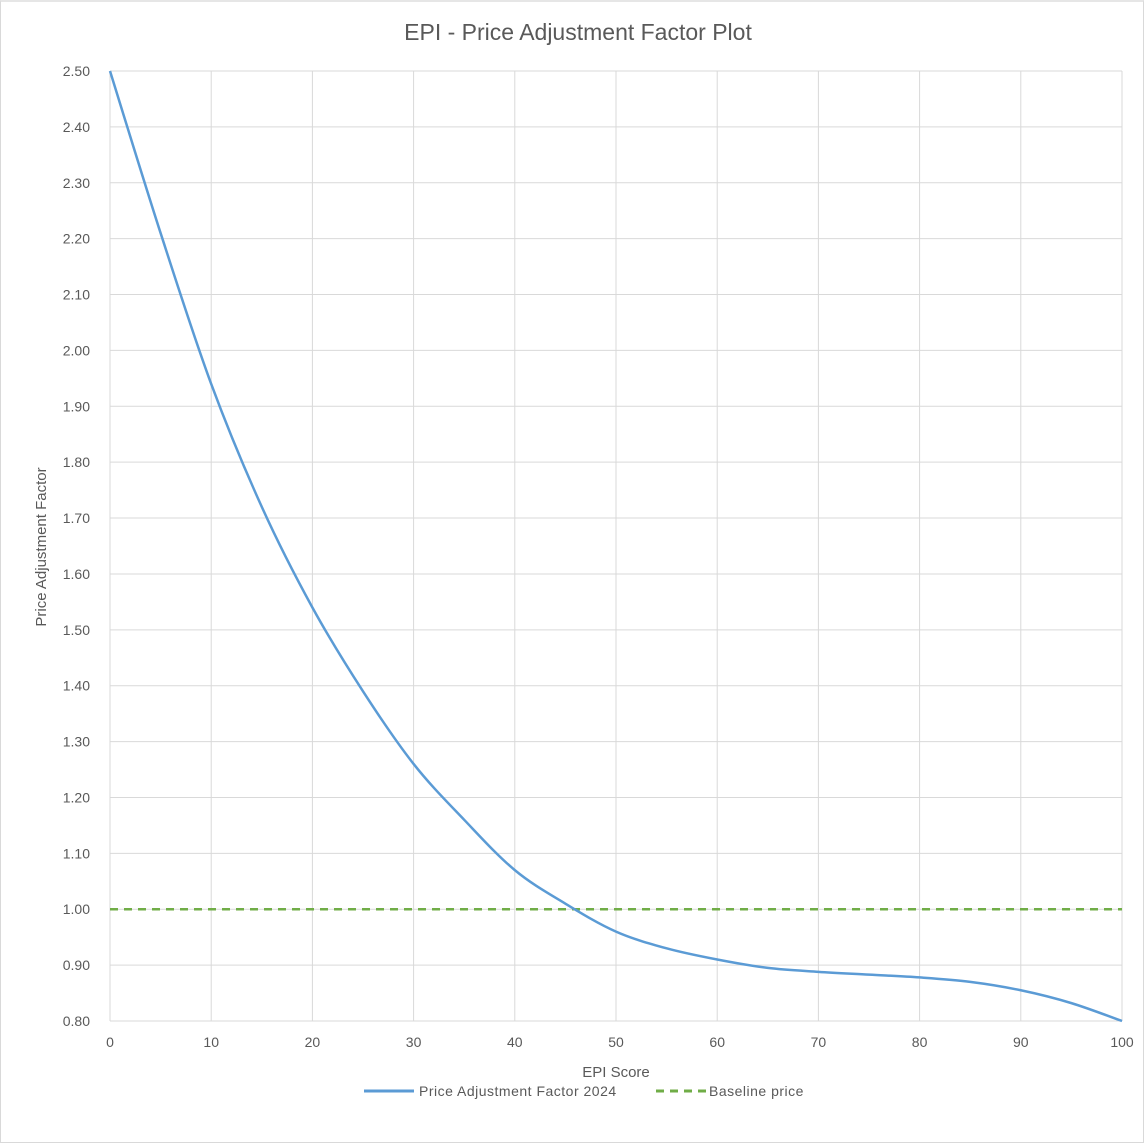 This screenshot has width=1144, height=1143. What do you see at coordinates (76, 127) in the screenshot?
I see `y-tick-label: 2.40` at bounding box center [76, 127].